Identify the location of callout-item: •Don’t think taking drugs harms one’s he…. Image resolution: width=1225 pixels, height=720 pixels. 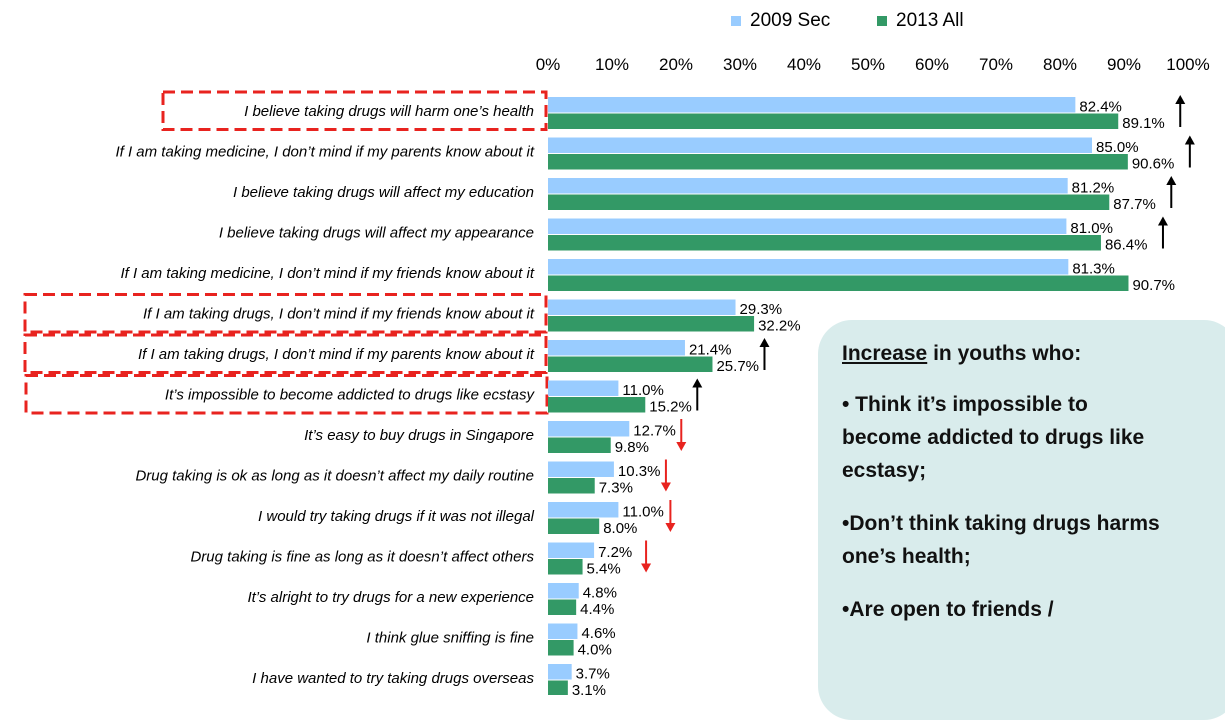
(1001, 540).